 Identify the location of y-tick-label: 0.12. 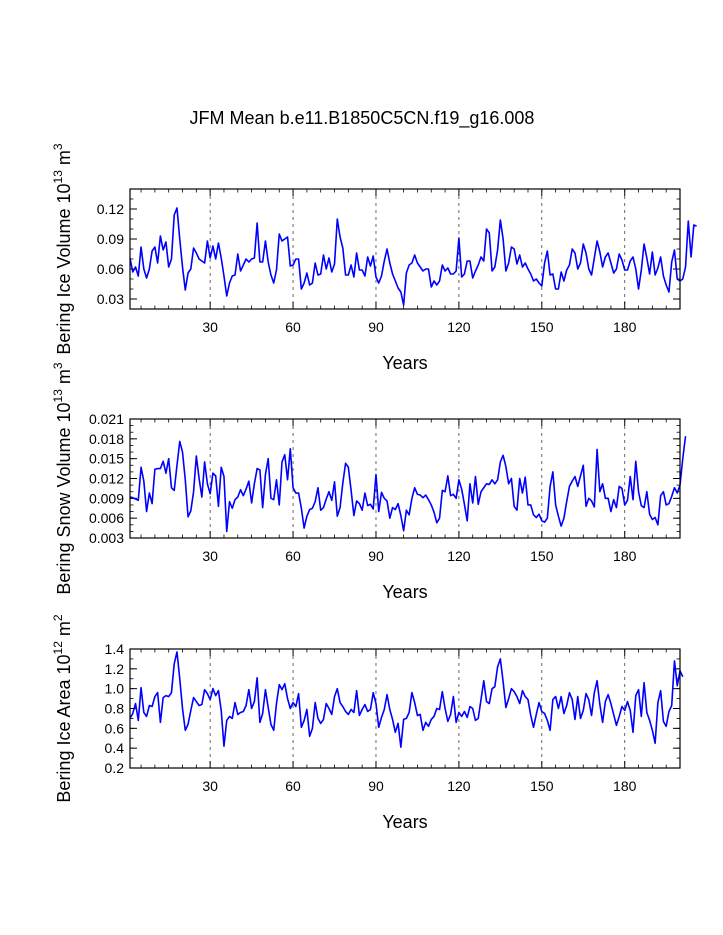
(110, 209).